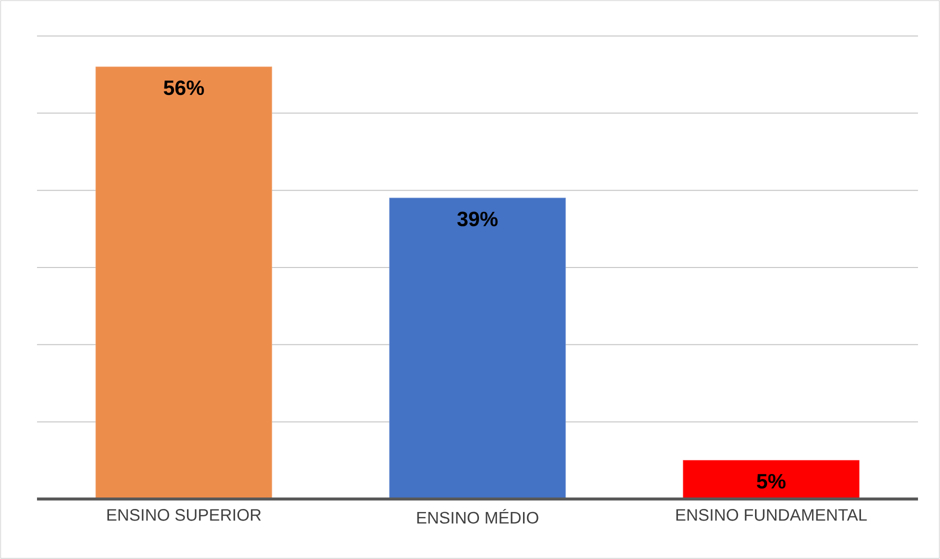  I want to click on x-tick-label: ENSINO FUNDAMENTAL, so click(771, 515).